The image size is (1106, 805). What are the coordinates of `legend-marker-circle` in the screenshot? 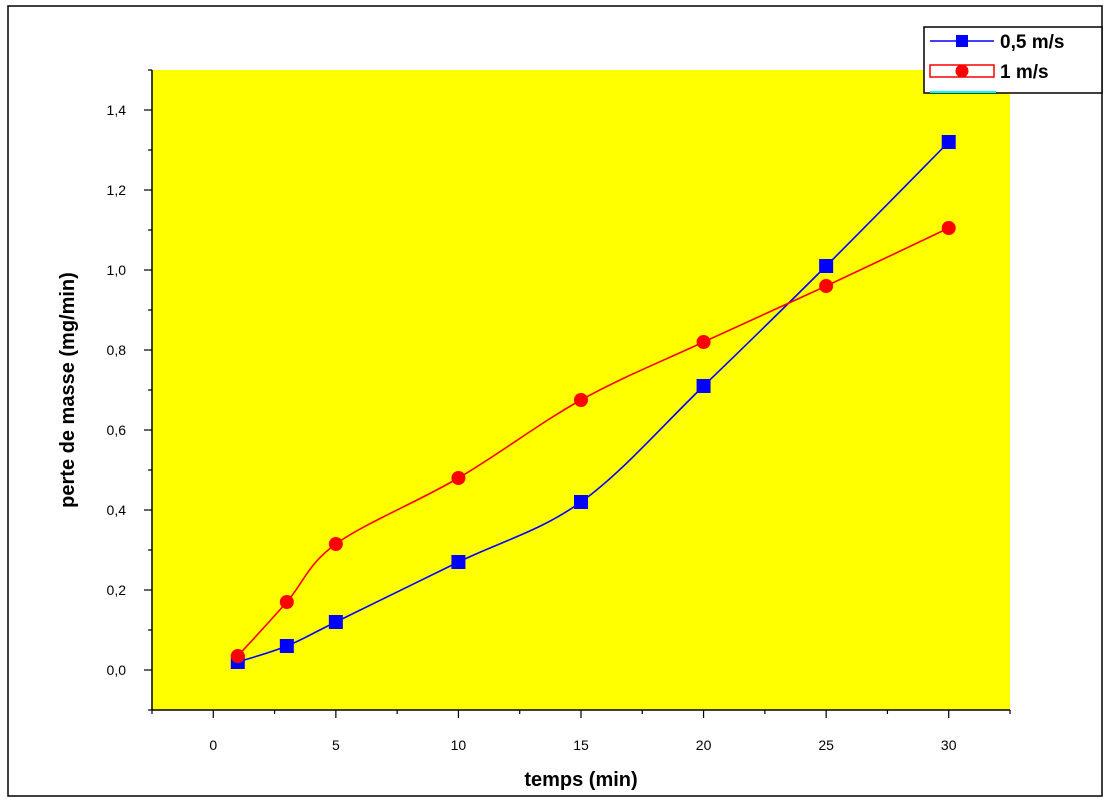 It's located at (962, 71).